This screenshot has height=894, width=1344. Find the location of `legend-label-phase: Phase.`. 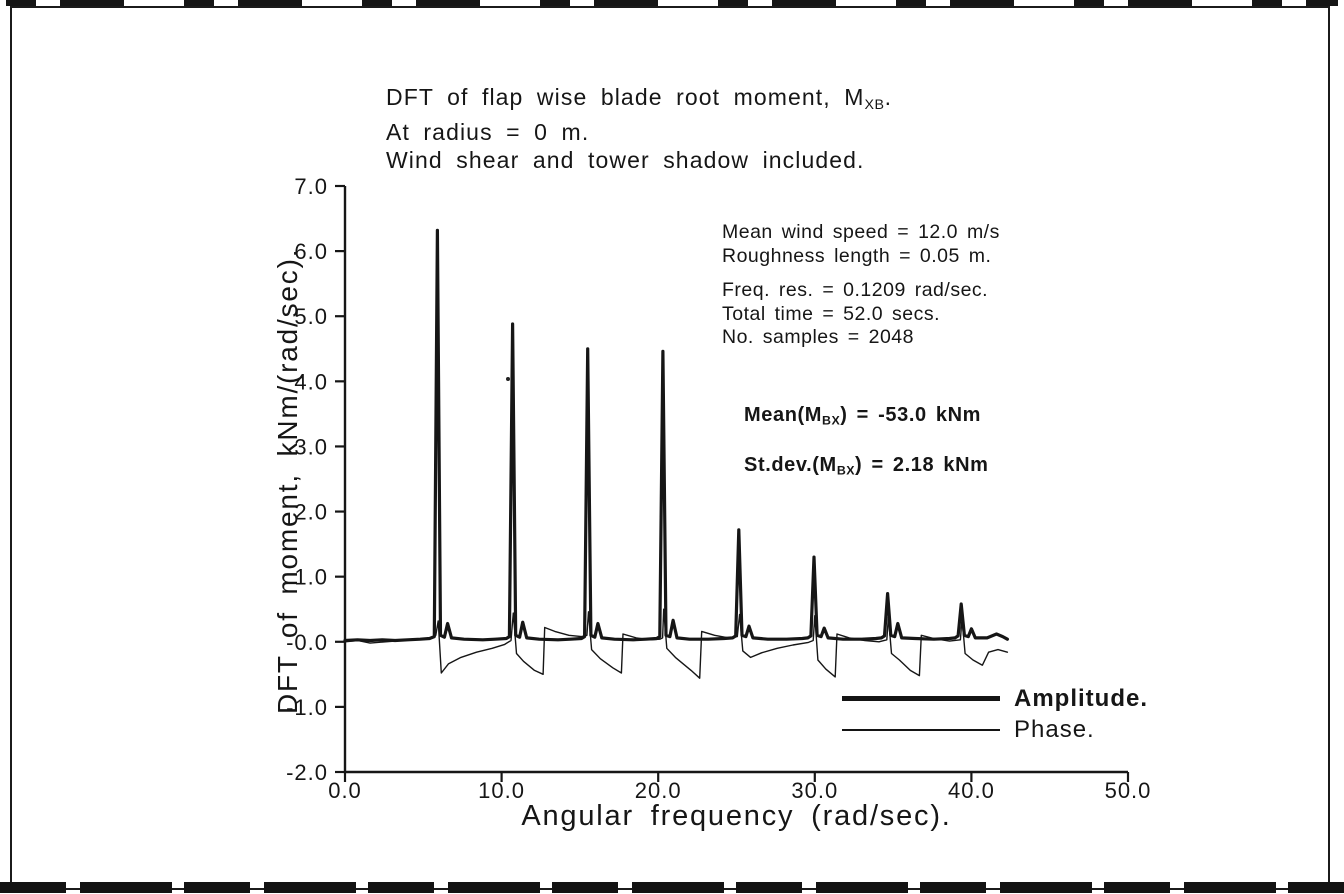

legend-label-phase: Phase. is located at coordinates (1054, 729).